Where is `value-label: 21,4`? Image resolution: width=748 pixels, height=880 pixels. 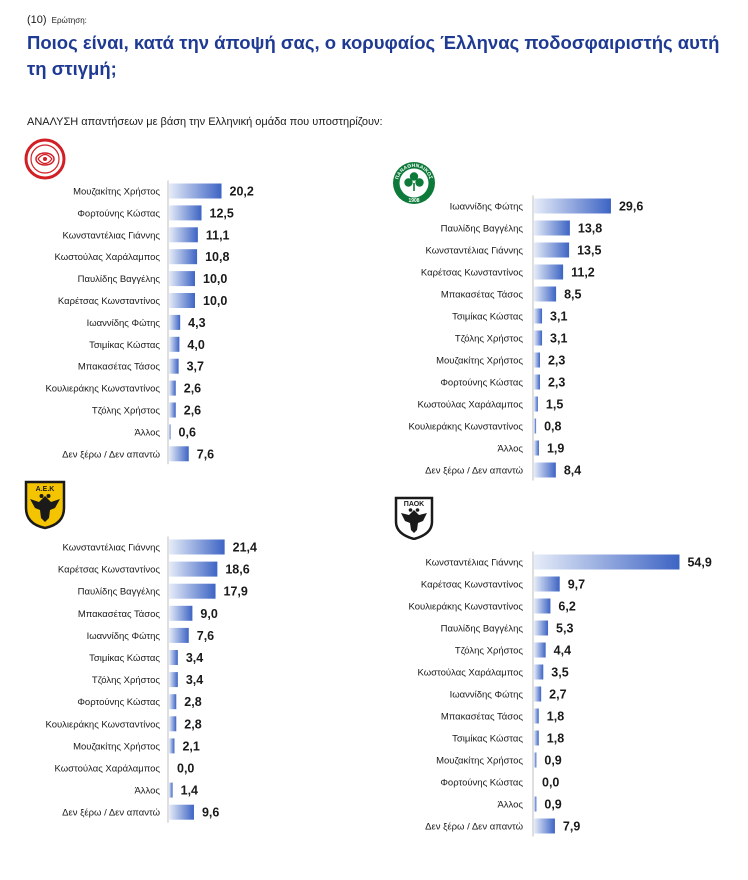 value-label: 21,4 is located at coordinates (245, 548).